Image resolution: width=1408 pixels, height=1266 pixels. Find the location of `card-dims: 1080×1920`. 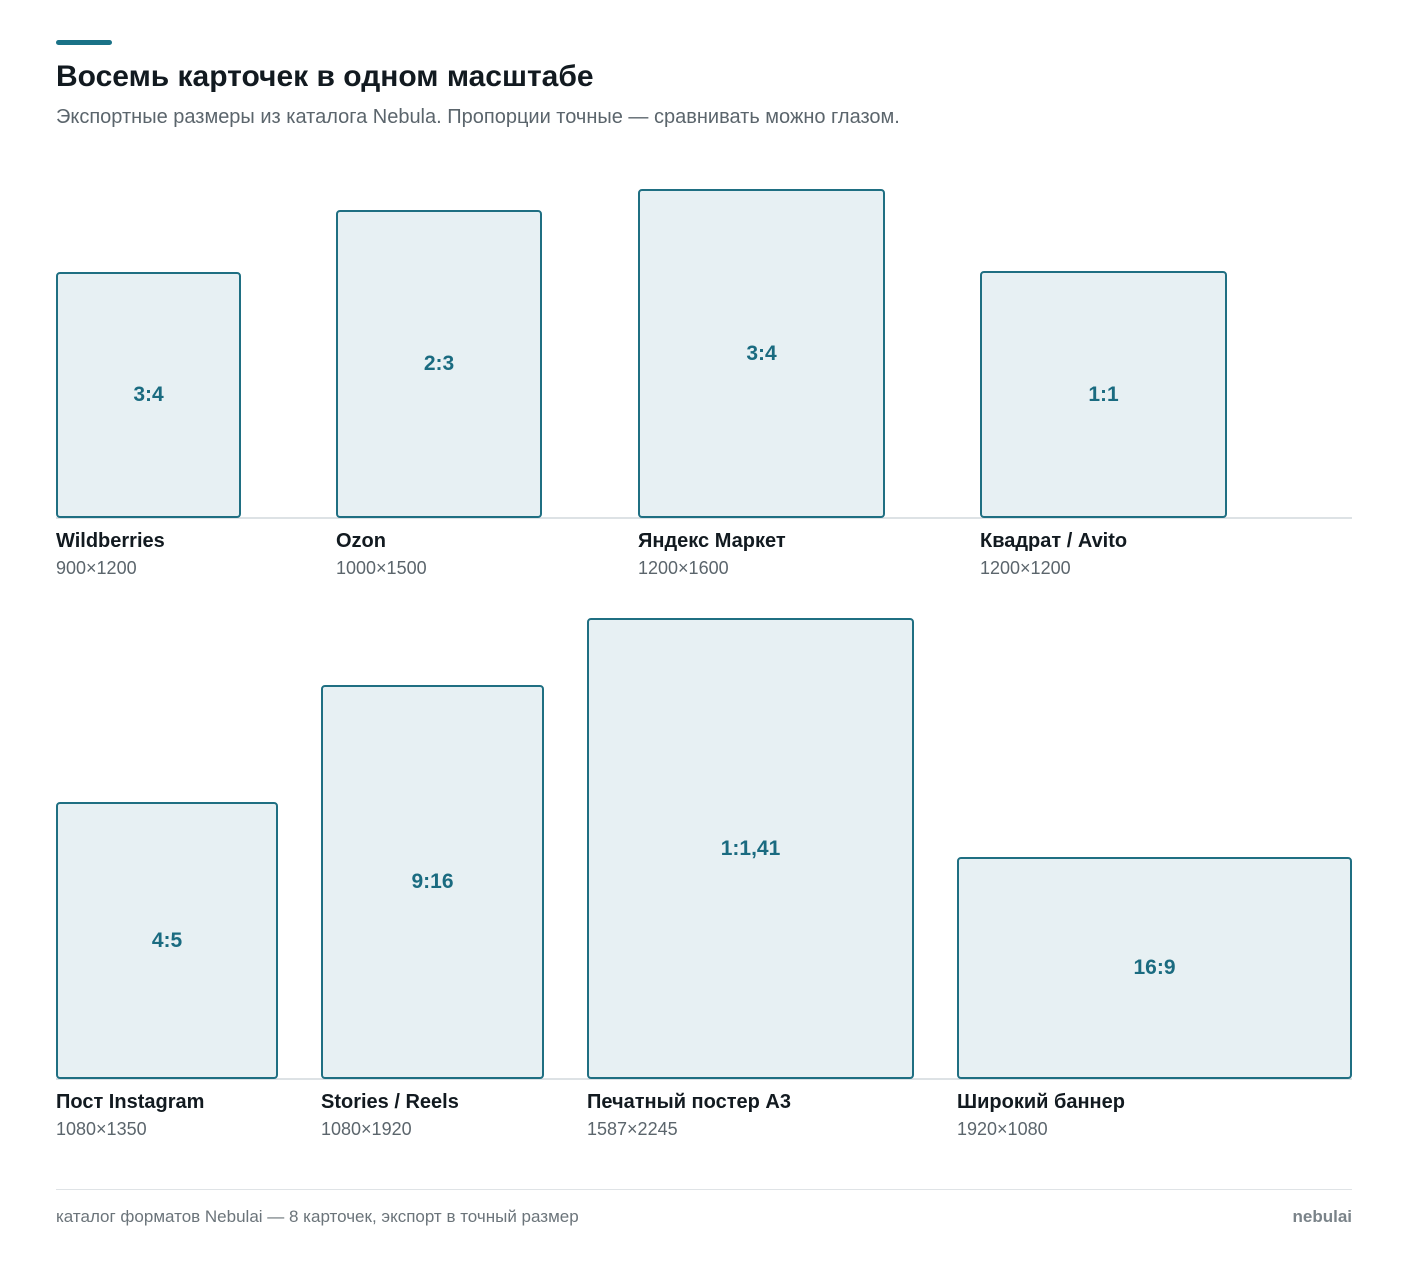

card-dims: 1080×1920 is located at coordinates (366, 1129).